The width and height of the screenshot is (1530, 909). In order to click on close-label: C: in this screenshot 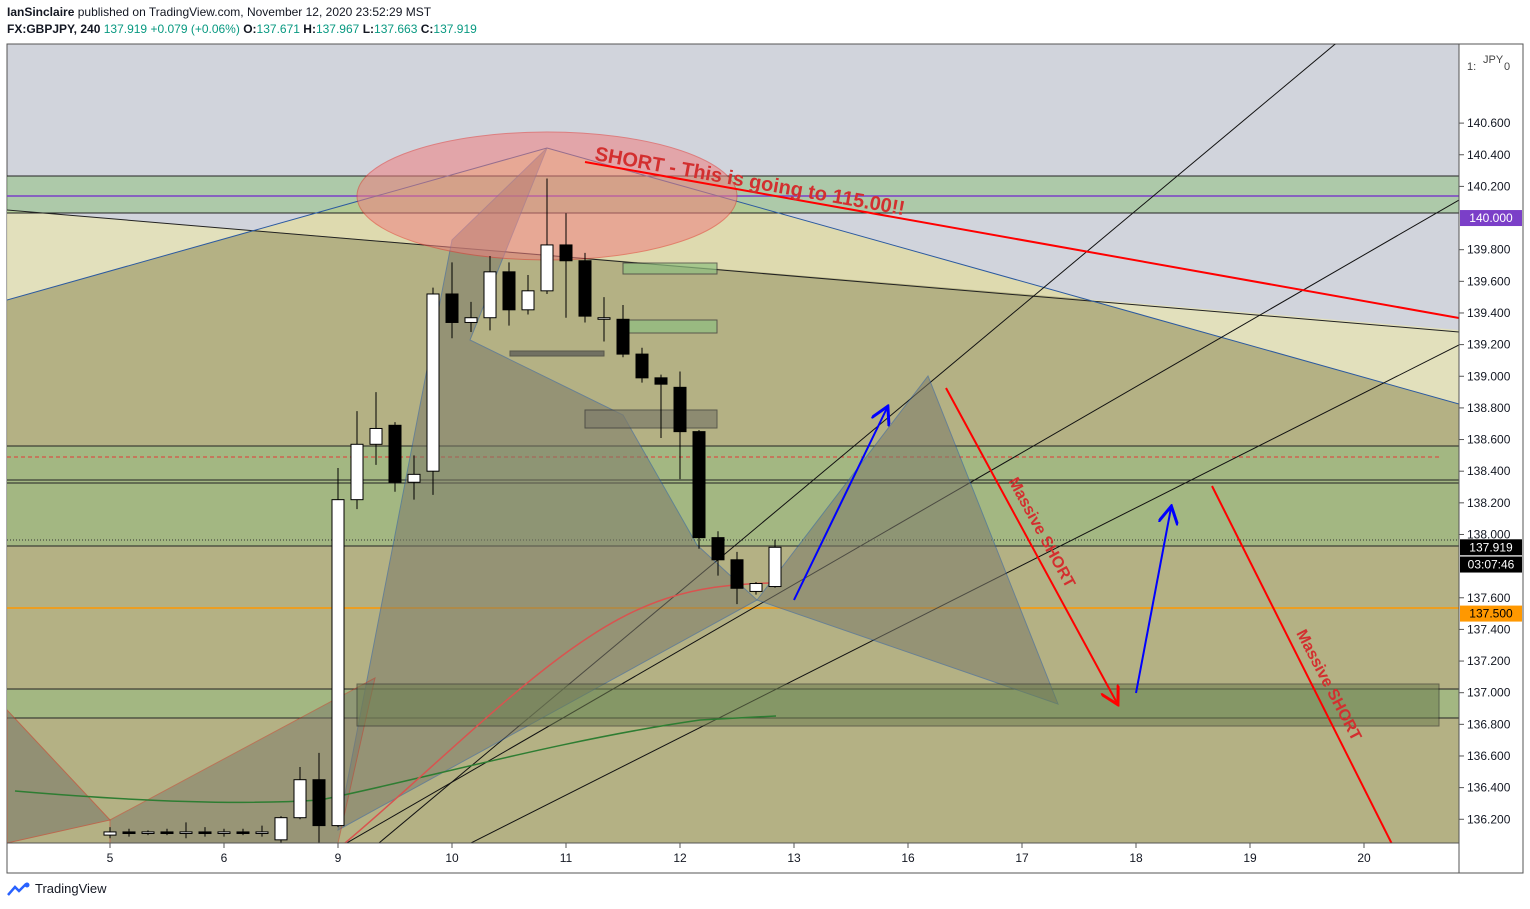, I will do `click(427, 29)`.